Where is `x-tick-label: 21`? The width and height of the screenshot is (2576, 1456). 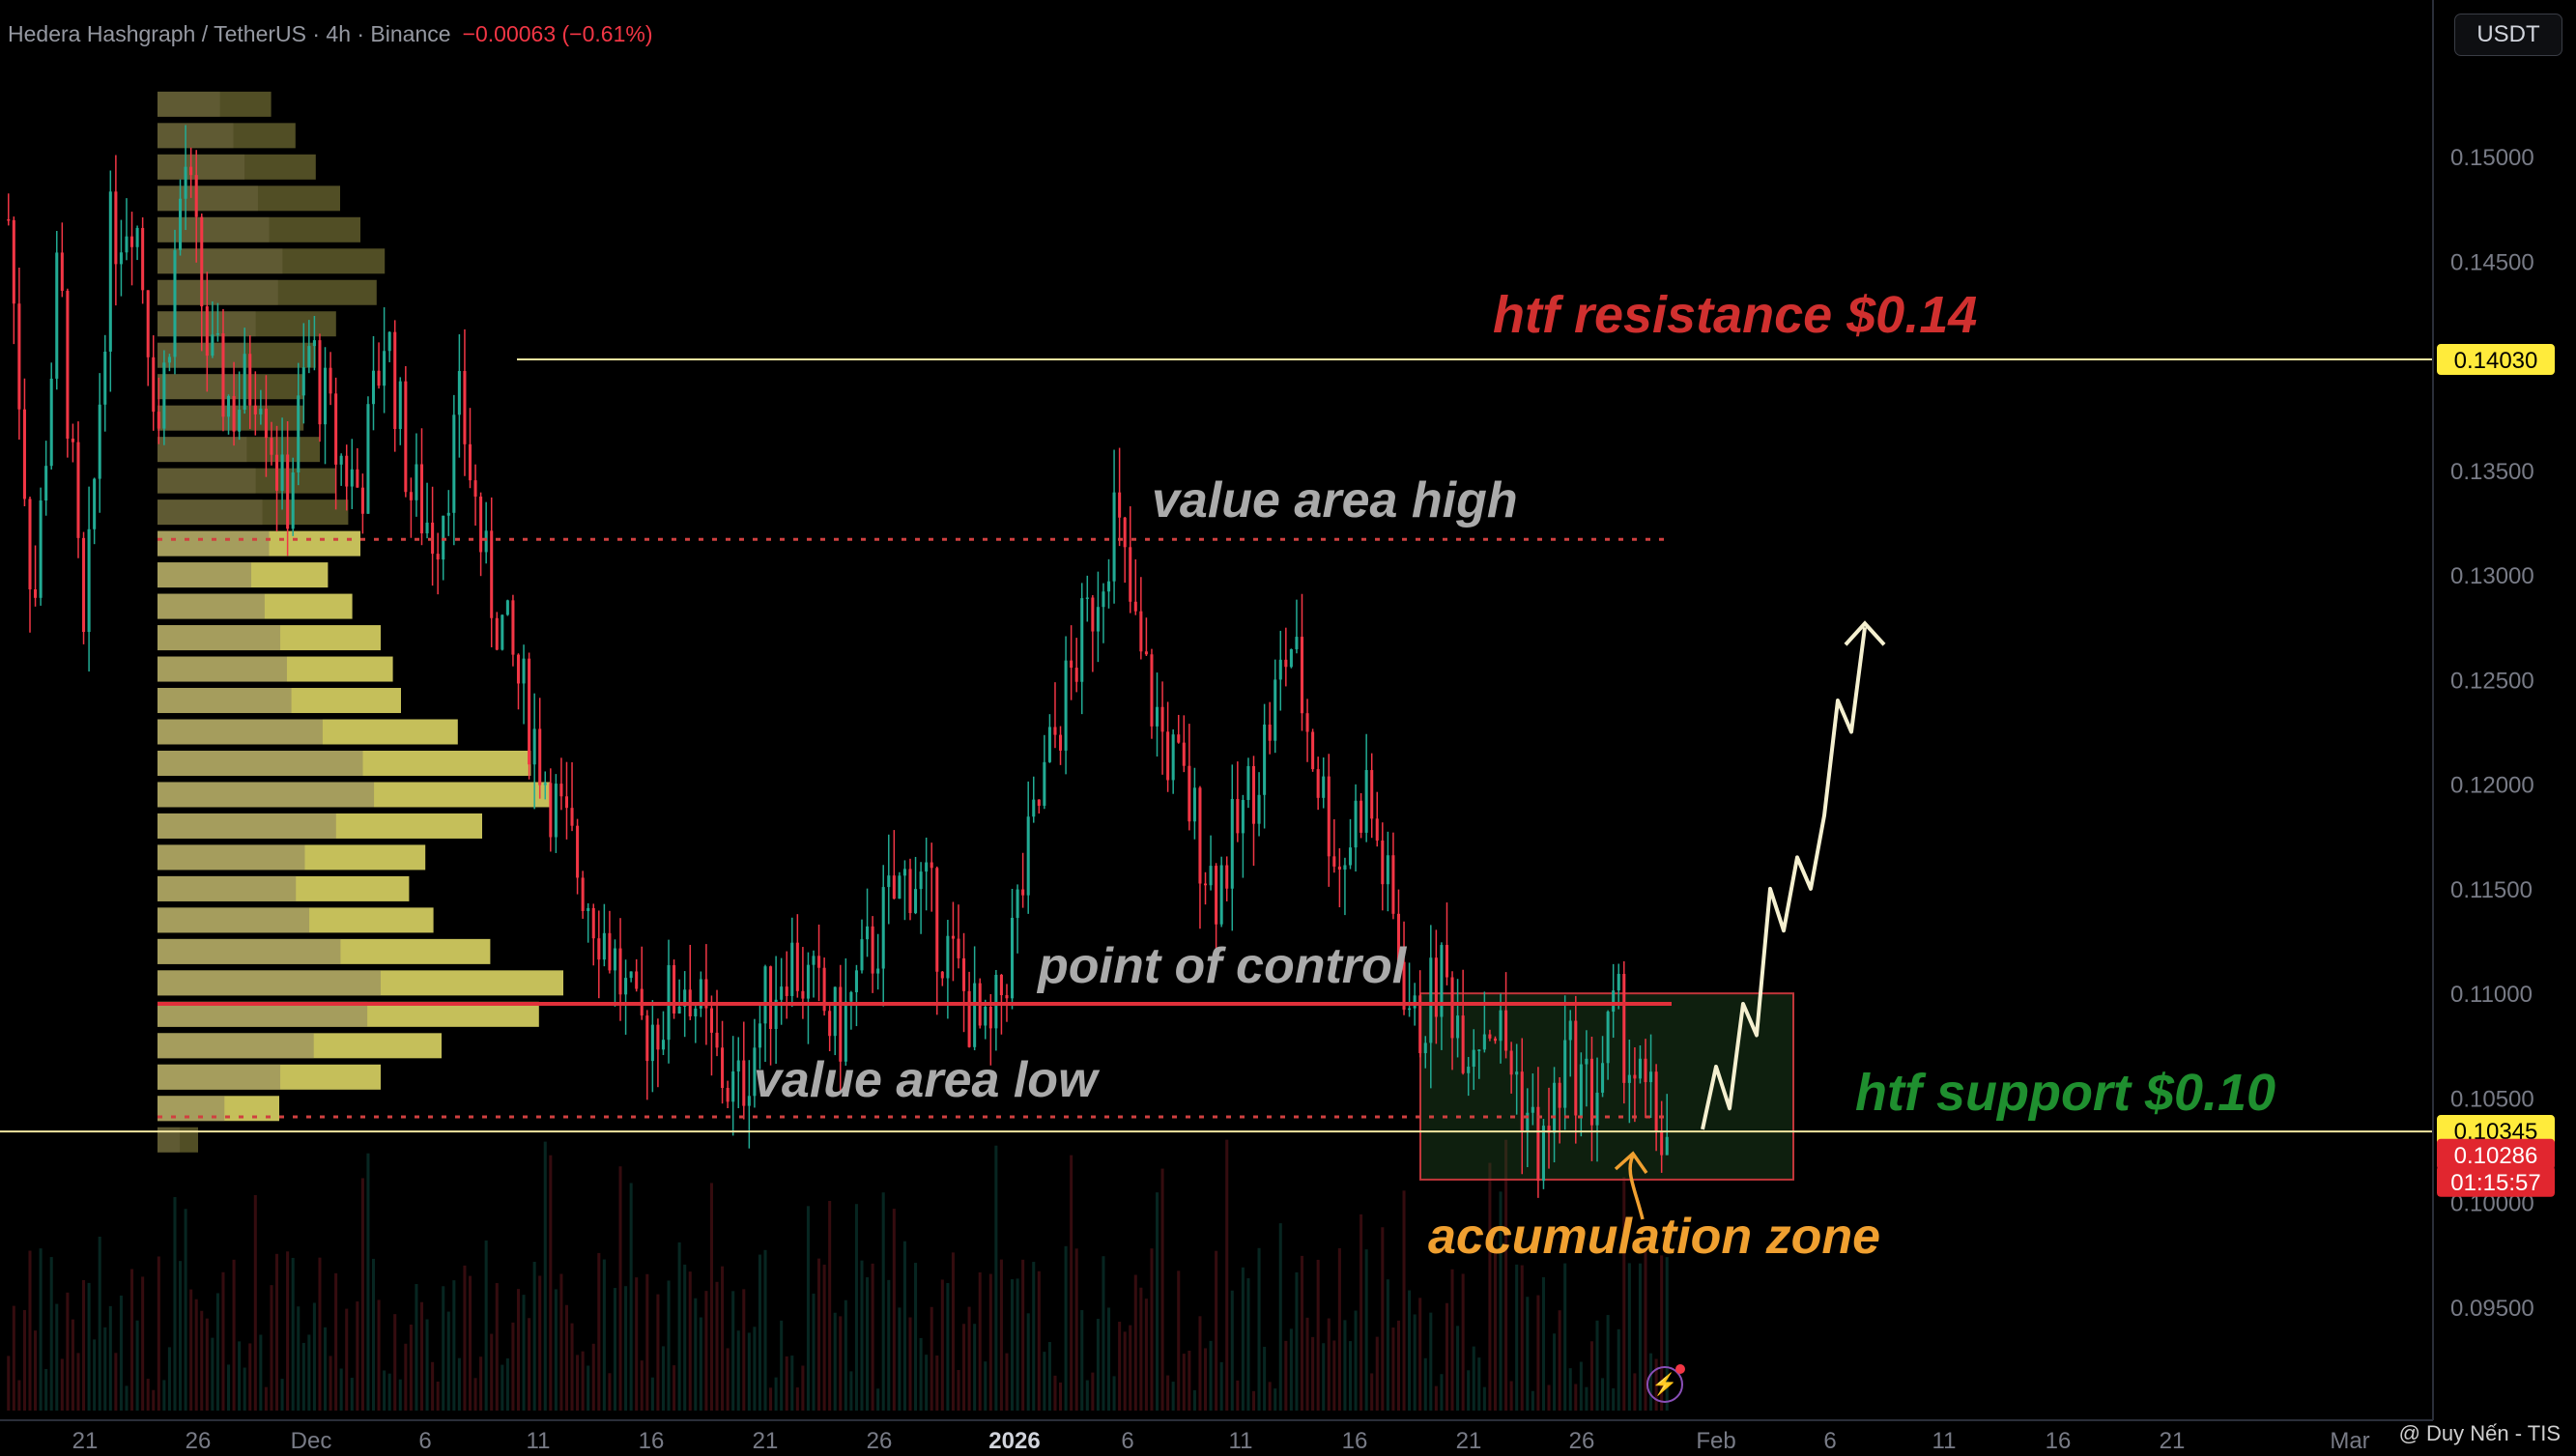
x-tick-label: 21 is located at coordinates (2173, 1441).